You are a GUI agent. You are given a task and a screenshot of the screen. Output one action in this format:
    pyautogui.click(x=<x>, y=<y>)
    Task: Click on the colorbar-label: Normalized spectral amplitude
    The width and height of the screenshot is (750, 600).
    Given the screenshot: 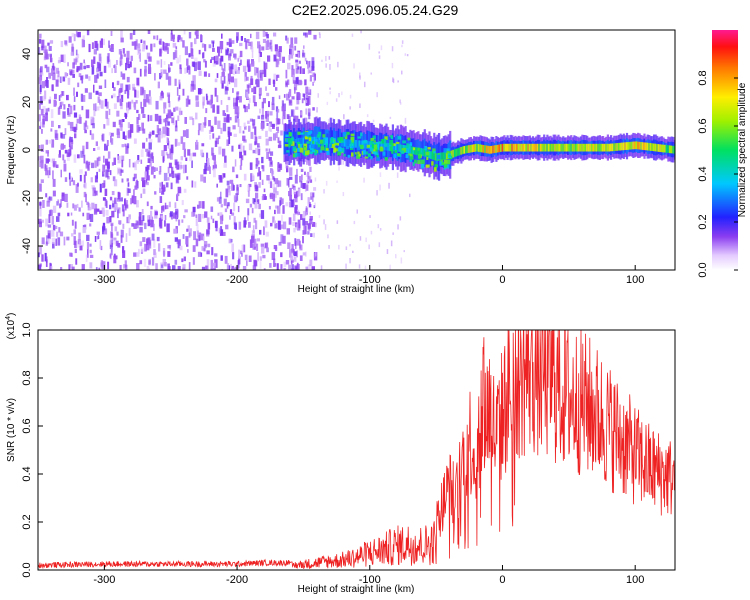 What is the action you would take?
    pyautogui.click(x=742, y=149)
    